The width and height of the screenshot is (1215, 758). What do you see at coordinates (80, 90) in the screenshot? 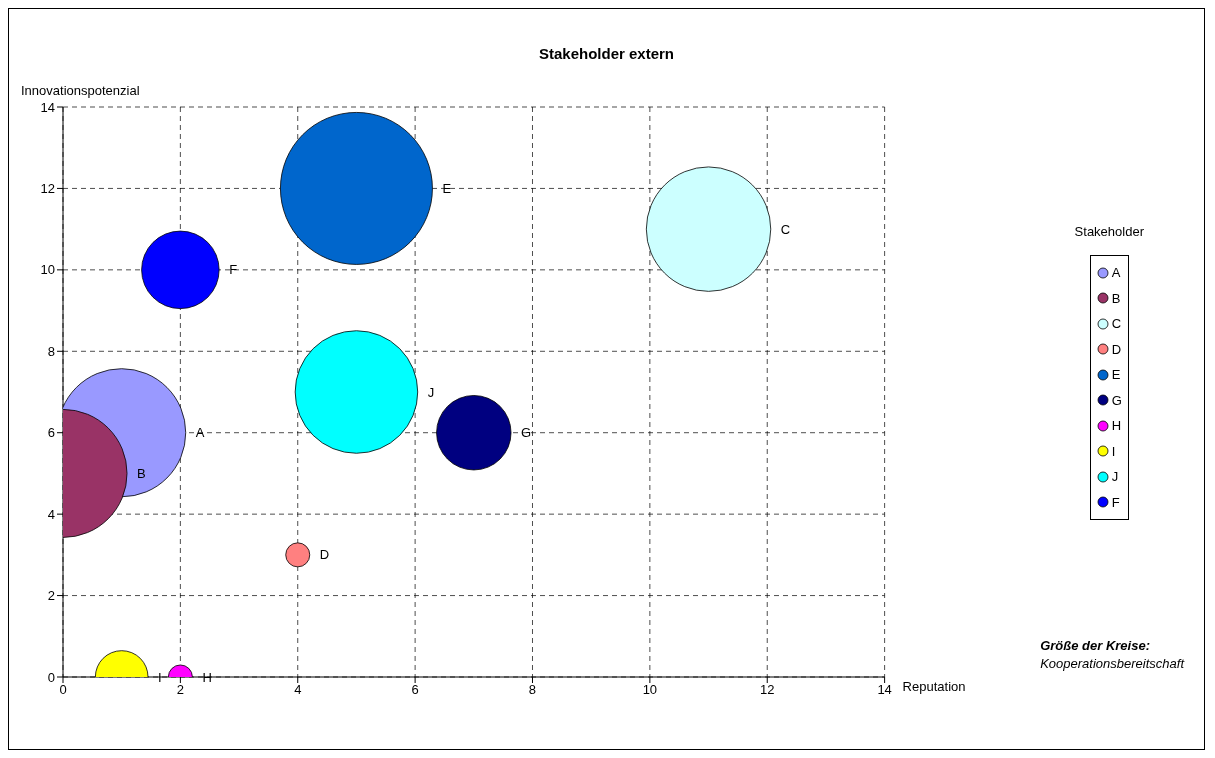
I see `y-axis-title: Innovationspotenzial` at bounding box center [80, 90].